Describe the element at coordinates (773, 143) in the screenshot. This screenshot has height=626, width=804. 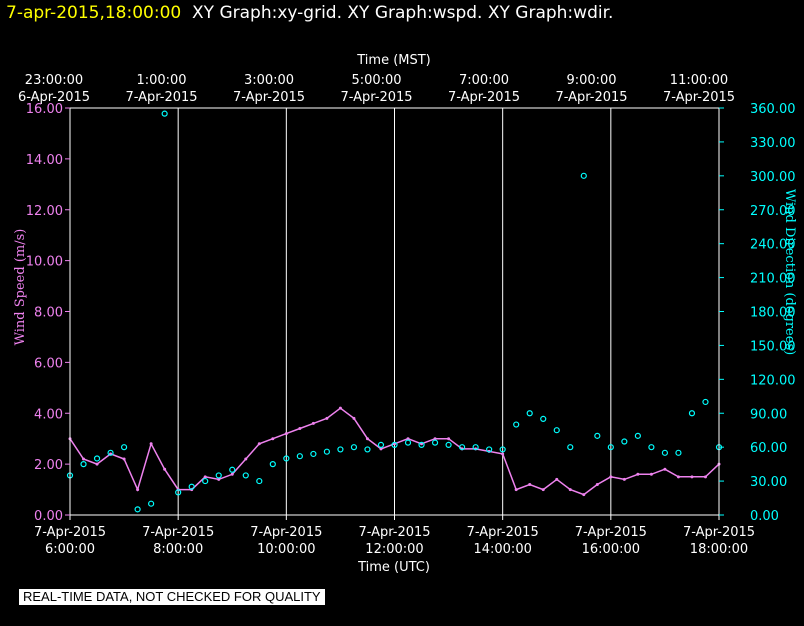
I see `right-tick-label: 330.00` at that location.